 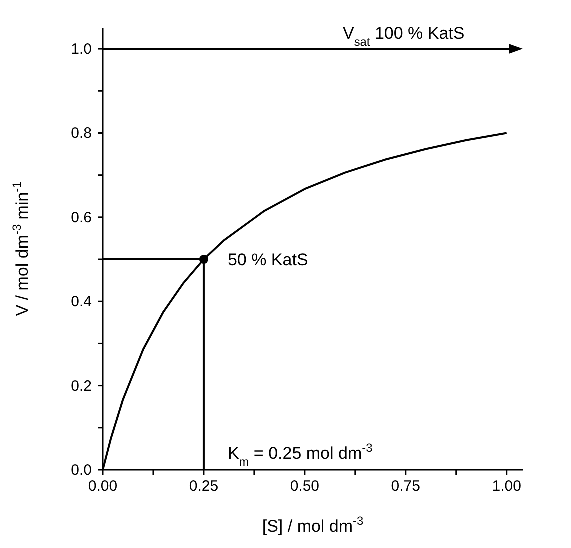 I want to click on x-tick-label: 0.50, so click(x=305, y=486).